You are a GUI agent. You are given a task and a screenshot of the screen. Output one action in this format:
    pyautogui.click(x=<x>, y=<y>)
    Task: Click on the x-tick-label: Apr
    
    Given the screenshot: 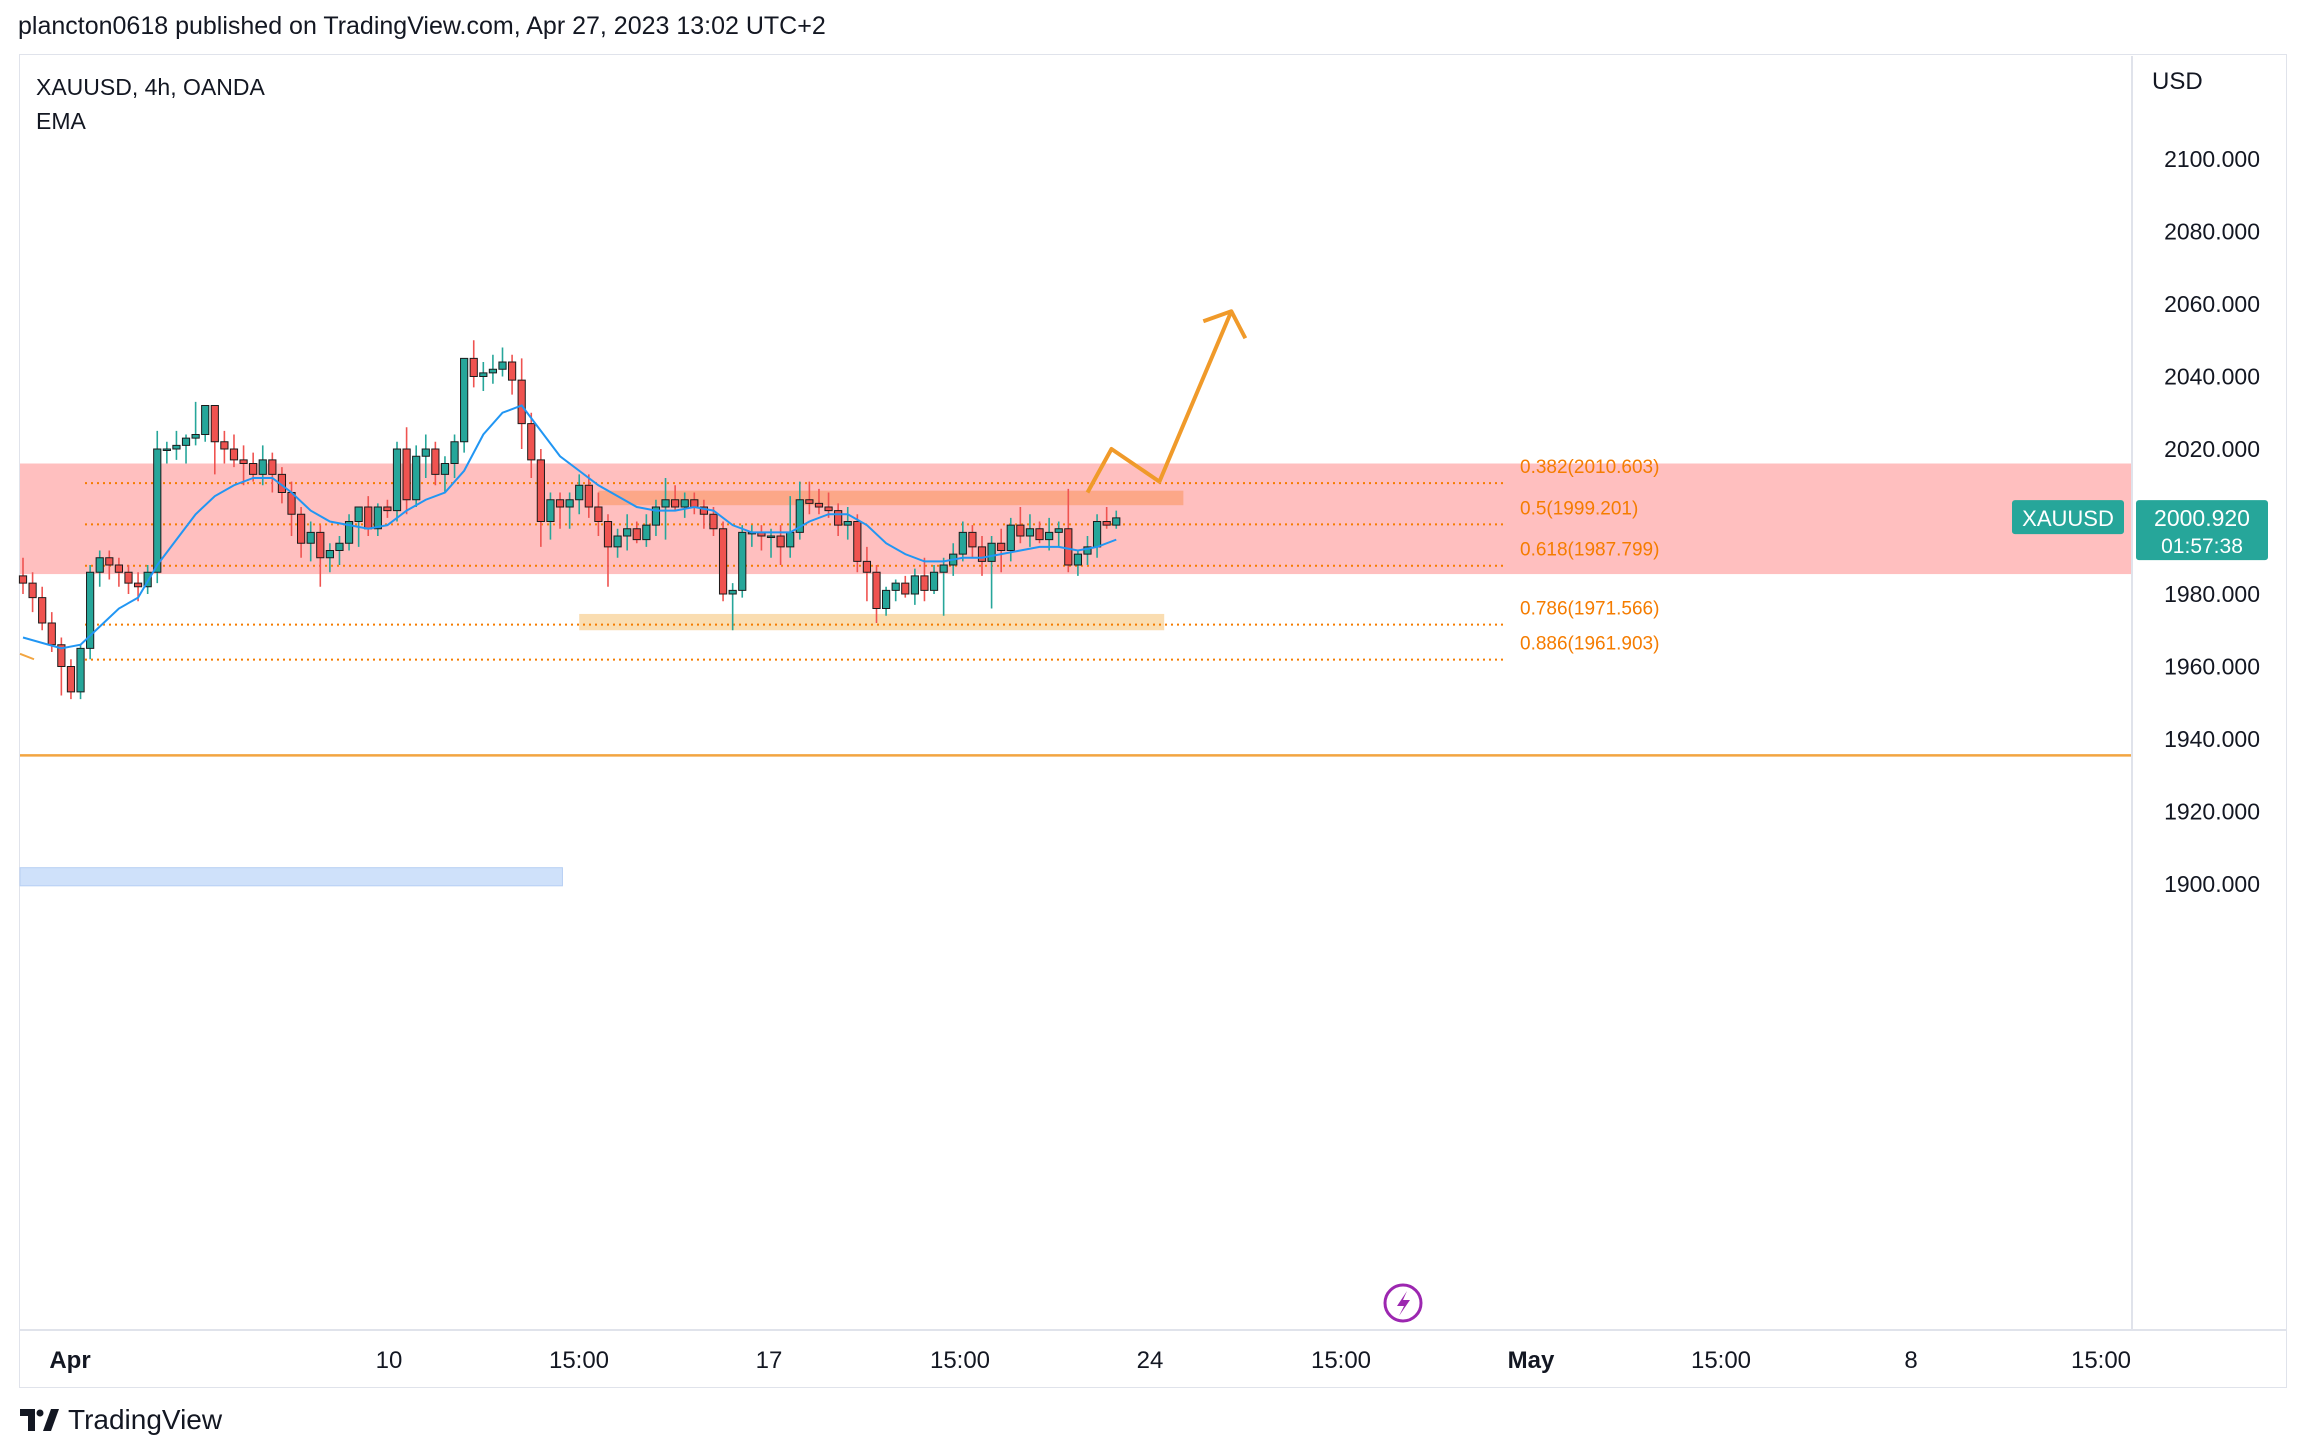 What is the action you would take?
    pyautogui.click(x=69, y=1360)
    